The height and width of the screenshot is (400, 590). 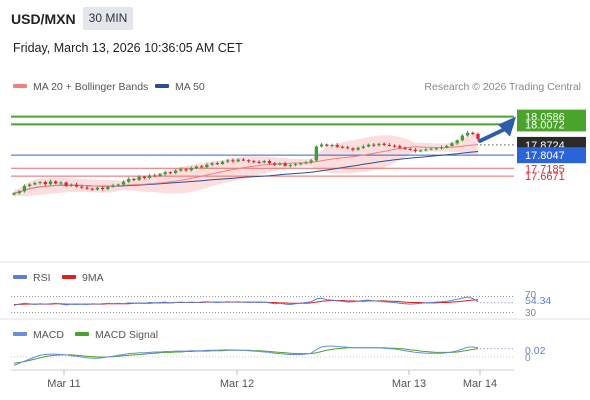 What do you see at coordinates (493, 134) in the screenshot?
I see `forecast-arrow-shaft` at bounding box center [493, 134].